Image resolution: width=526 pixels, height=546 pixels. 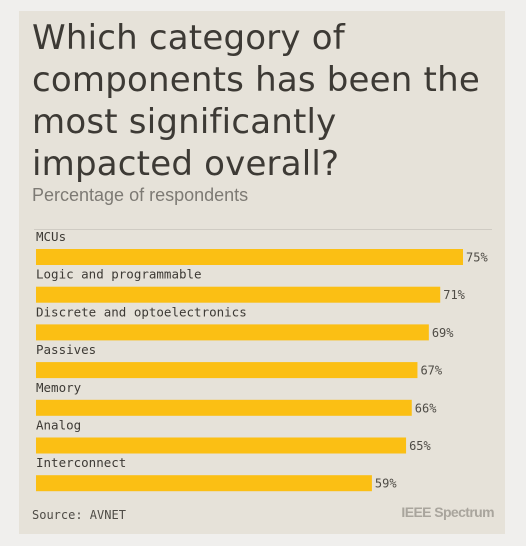 What do you see at coordinates (79, 515) in the screenshot?
I see `source-note: Source: AVNET` at bounding box center [79, 515].